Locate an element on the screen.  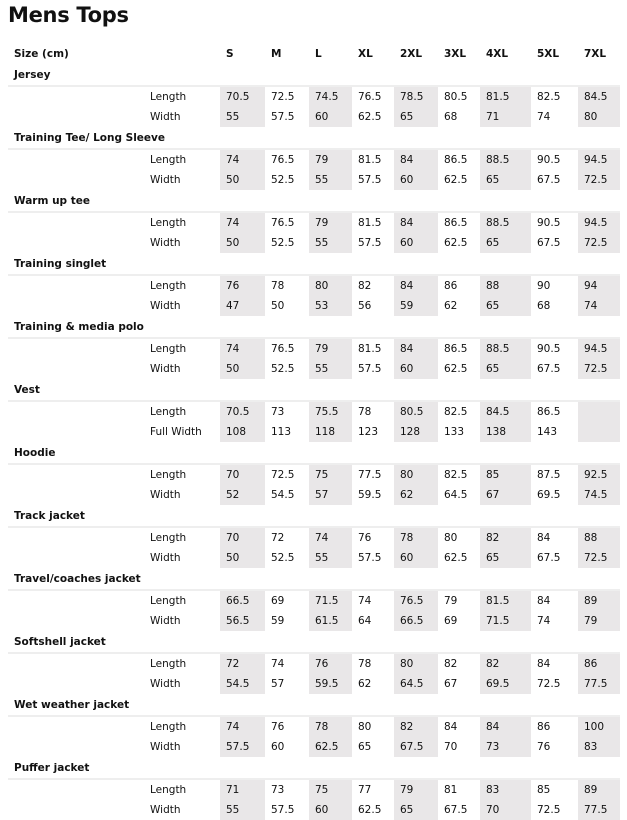
value-cell-4xl: 65 is located at coordinates (505, 180).